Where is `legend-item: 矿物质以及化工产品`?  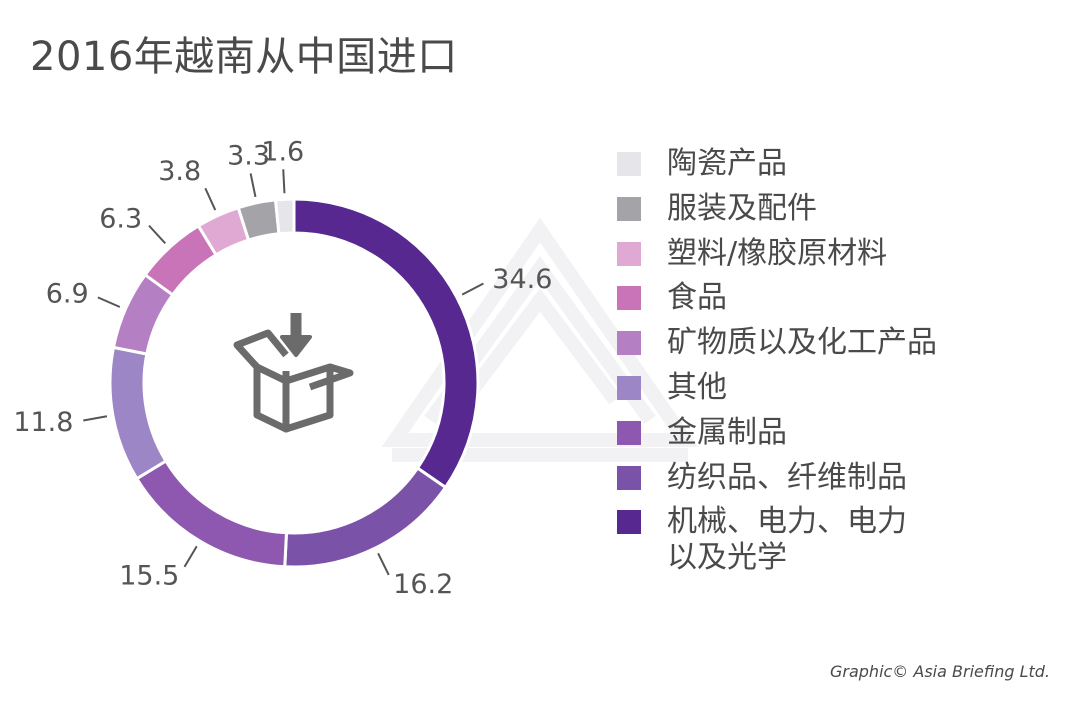 legend-item: 矿物质以及化工产品 is located at coordinates (777, 347).